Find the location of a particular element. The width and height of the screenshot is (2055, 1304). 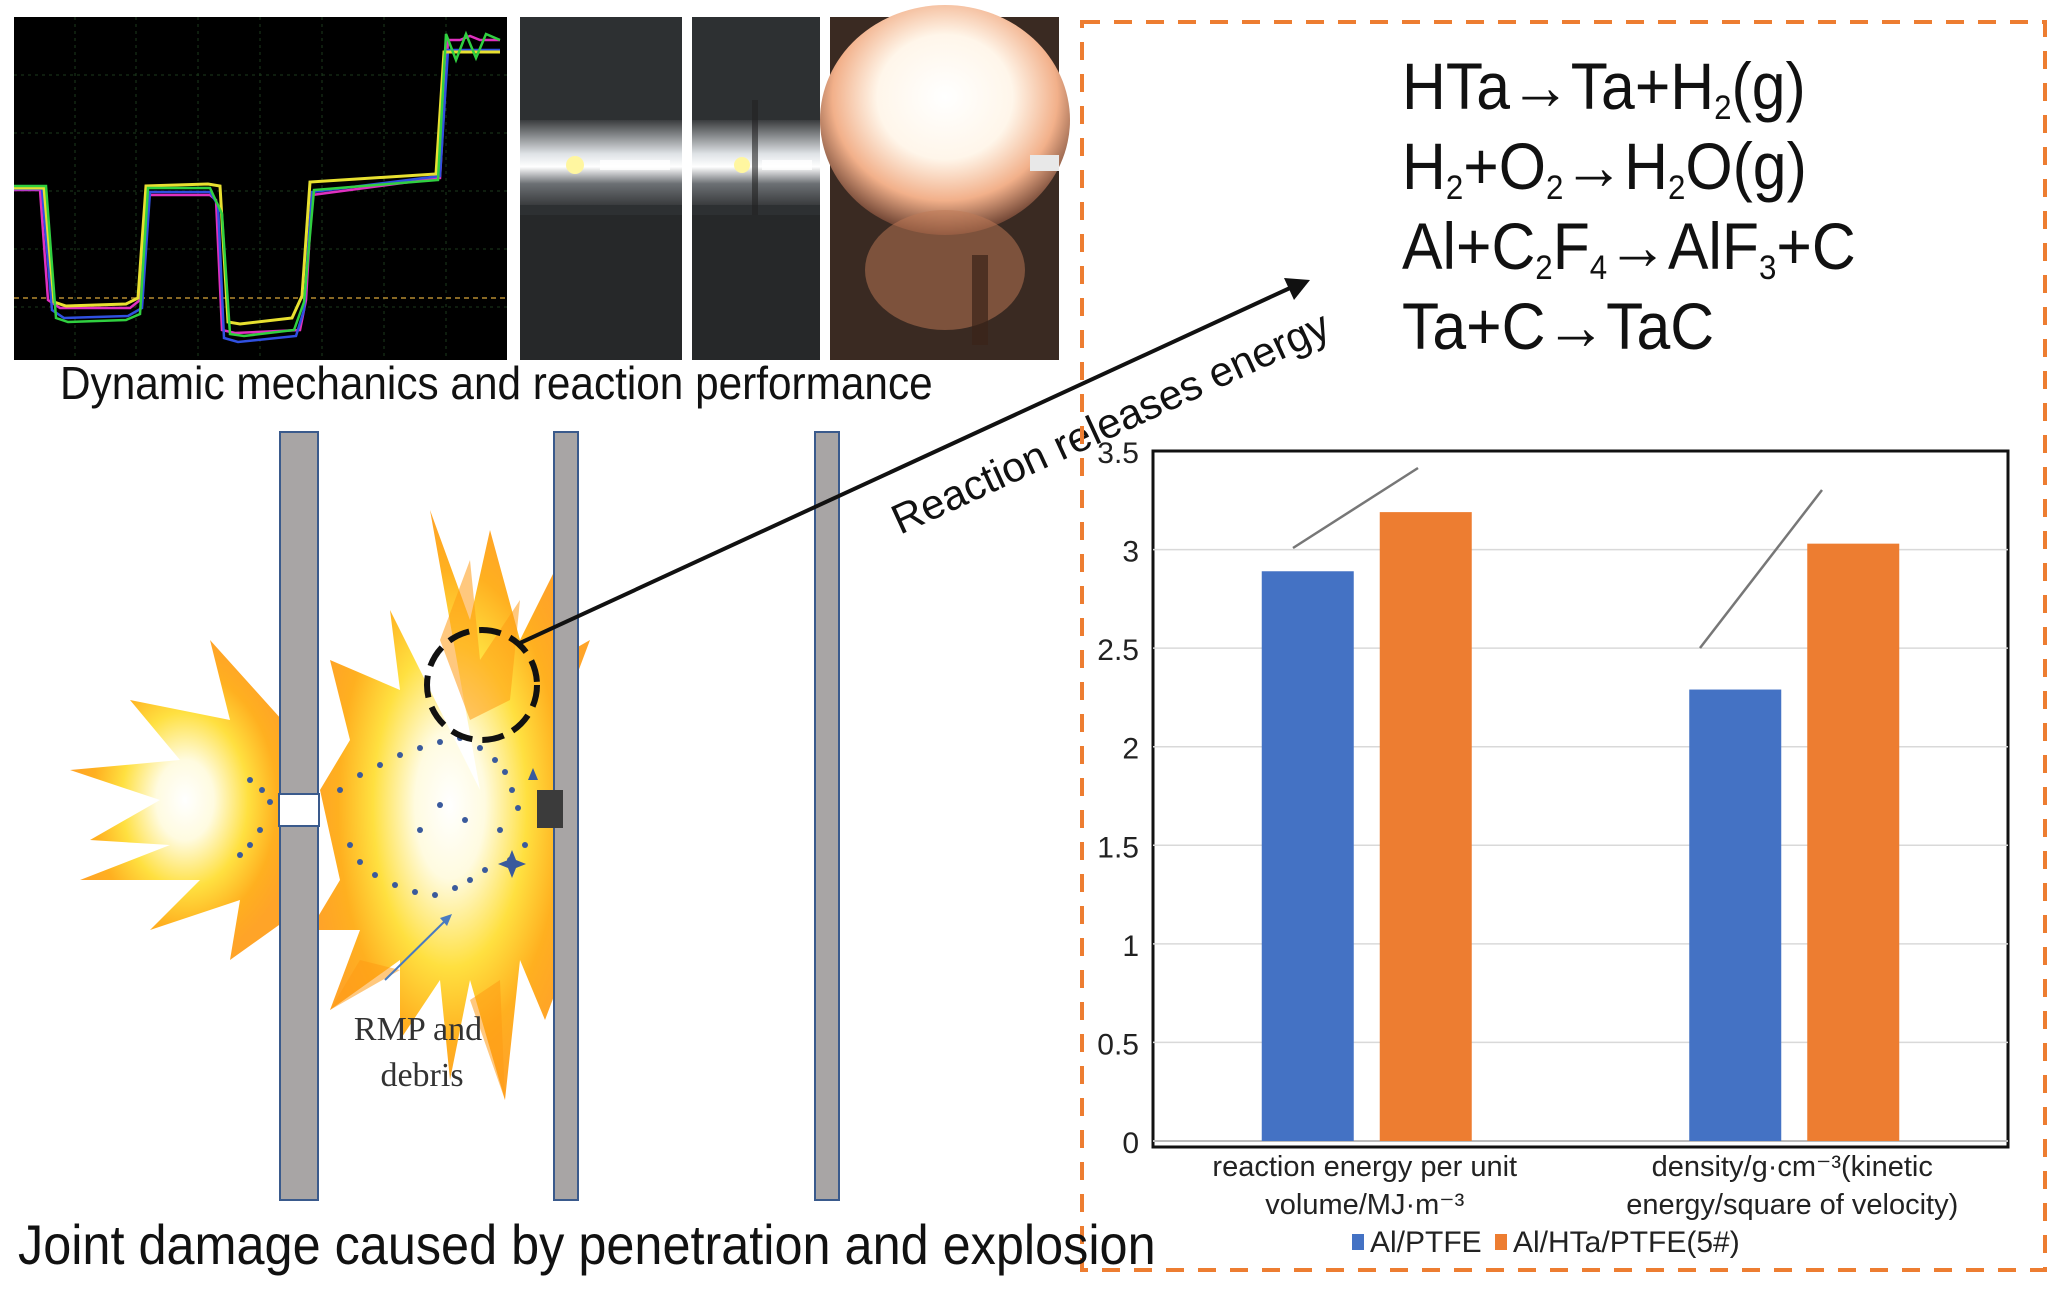

legend-label-1: Al/PTFE is located at coordinates (1426, 1242).